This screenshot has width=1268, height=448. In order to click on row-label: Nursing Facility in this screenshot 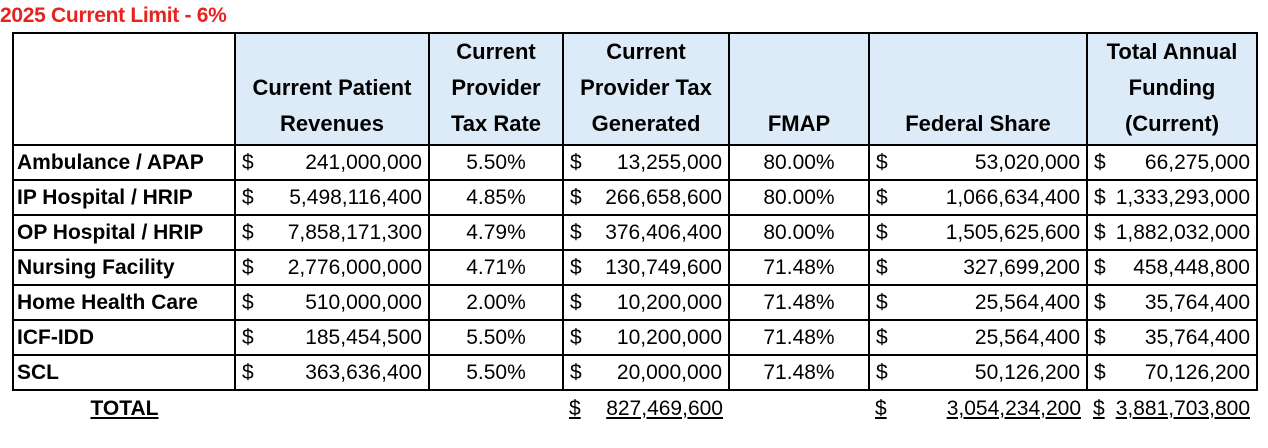, I will do `click(124, 267)`.